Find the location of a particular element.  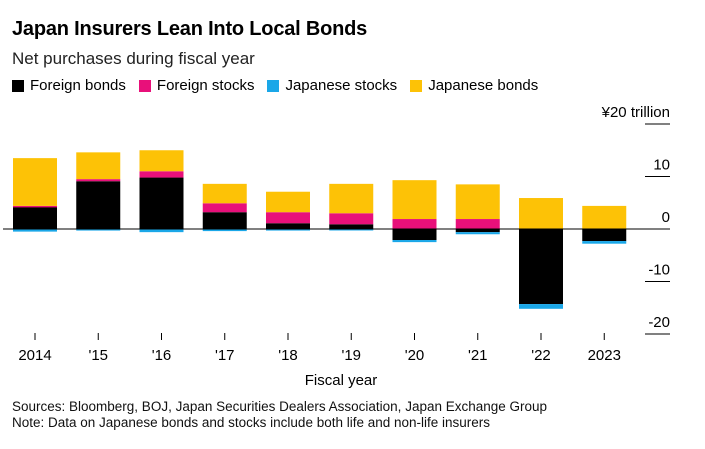

x-tick-label: '16 is located at coordinates (162, 355).